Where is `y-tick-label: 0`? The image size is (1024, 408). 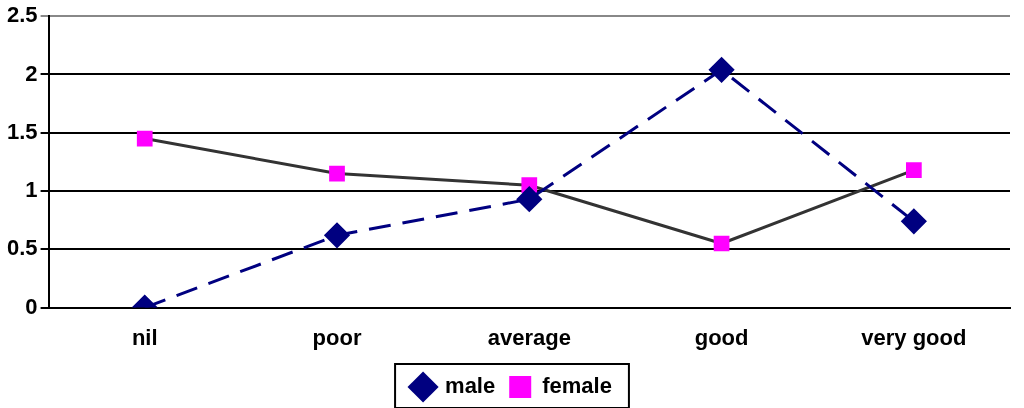
y-tick-label: 0 is located at coordinates (31, 306).